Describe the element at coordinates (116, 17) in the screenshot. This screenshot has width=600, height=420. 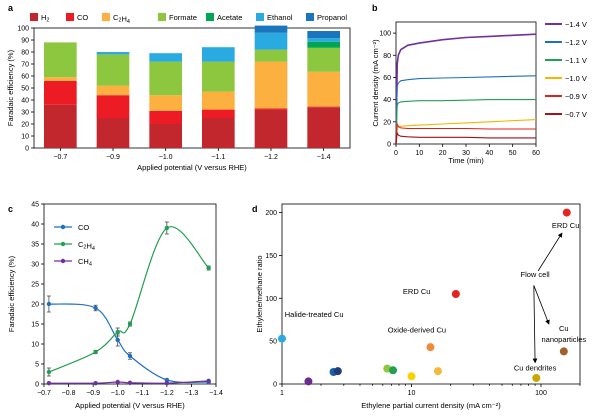
I see `series-name-part: C` at that location.